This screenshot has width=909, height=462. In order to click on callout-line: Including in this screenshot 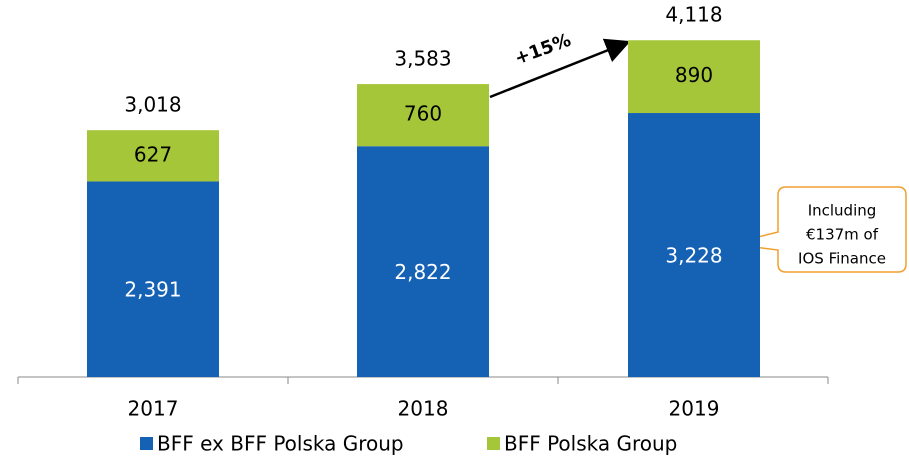, I will do `click(842, 211)`.